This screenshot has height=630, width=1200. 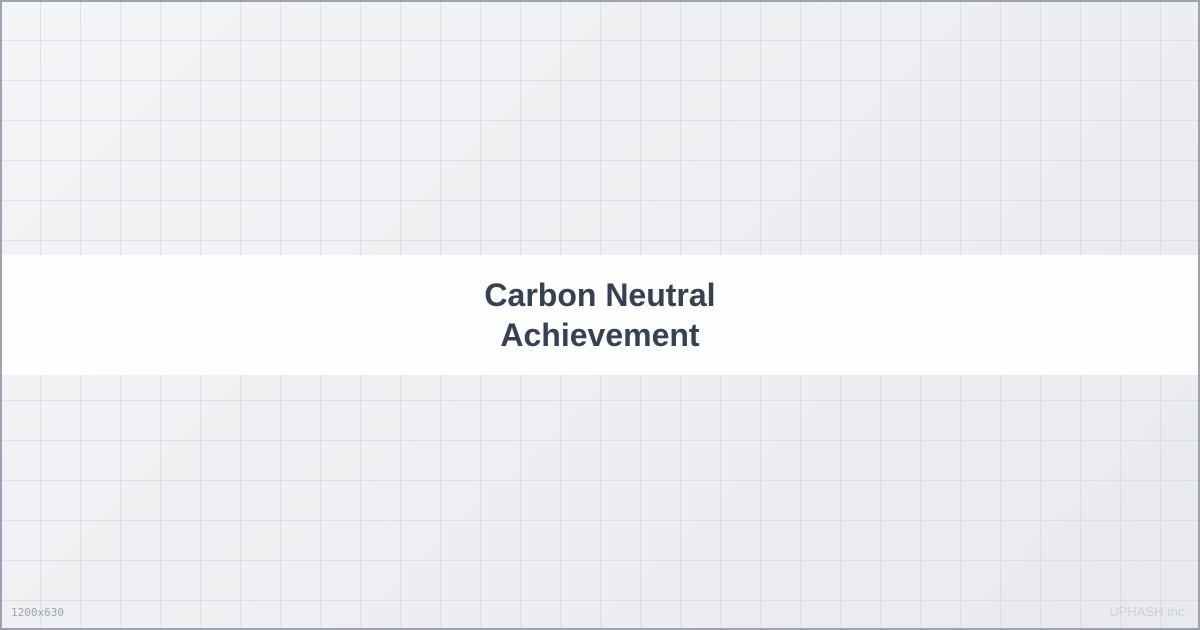 I want to click on title-line-1: Carbon Neutral, so click(x=600, y=295).